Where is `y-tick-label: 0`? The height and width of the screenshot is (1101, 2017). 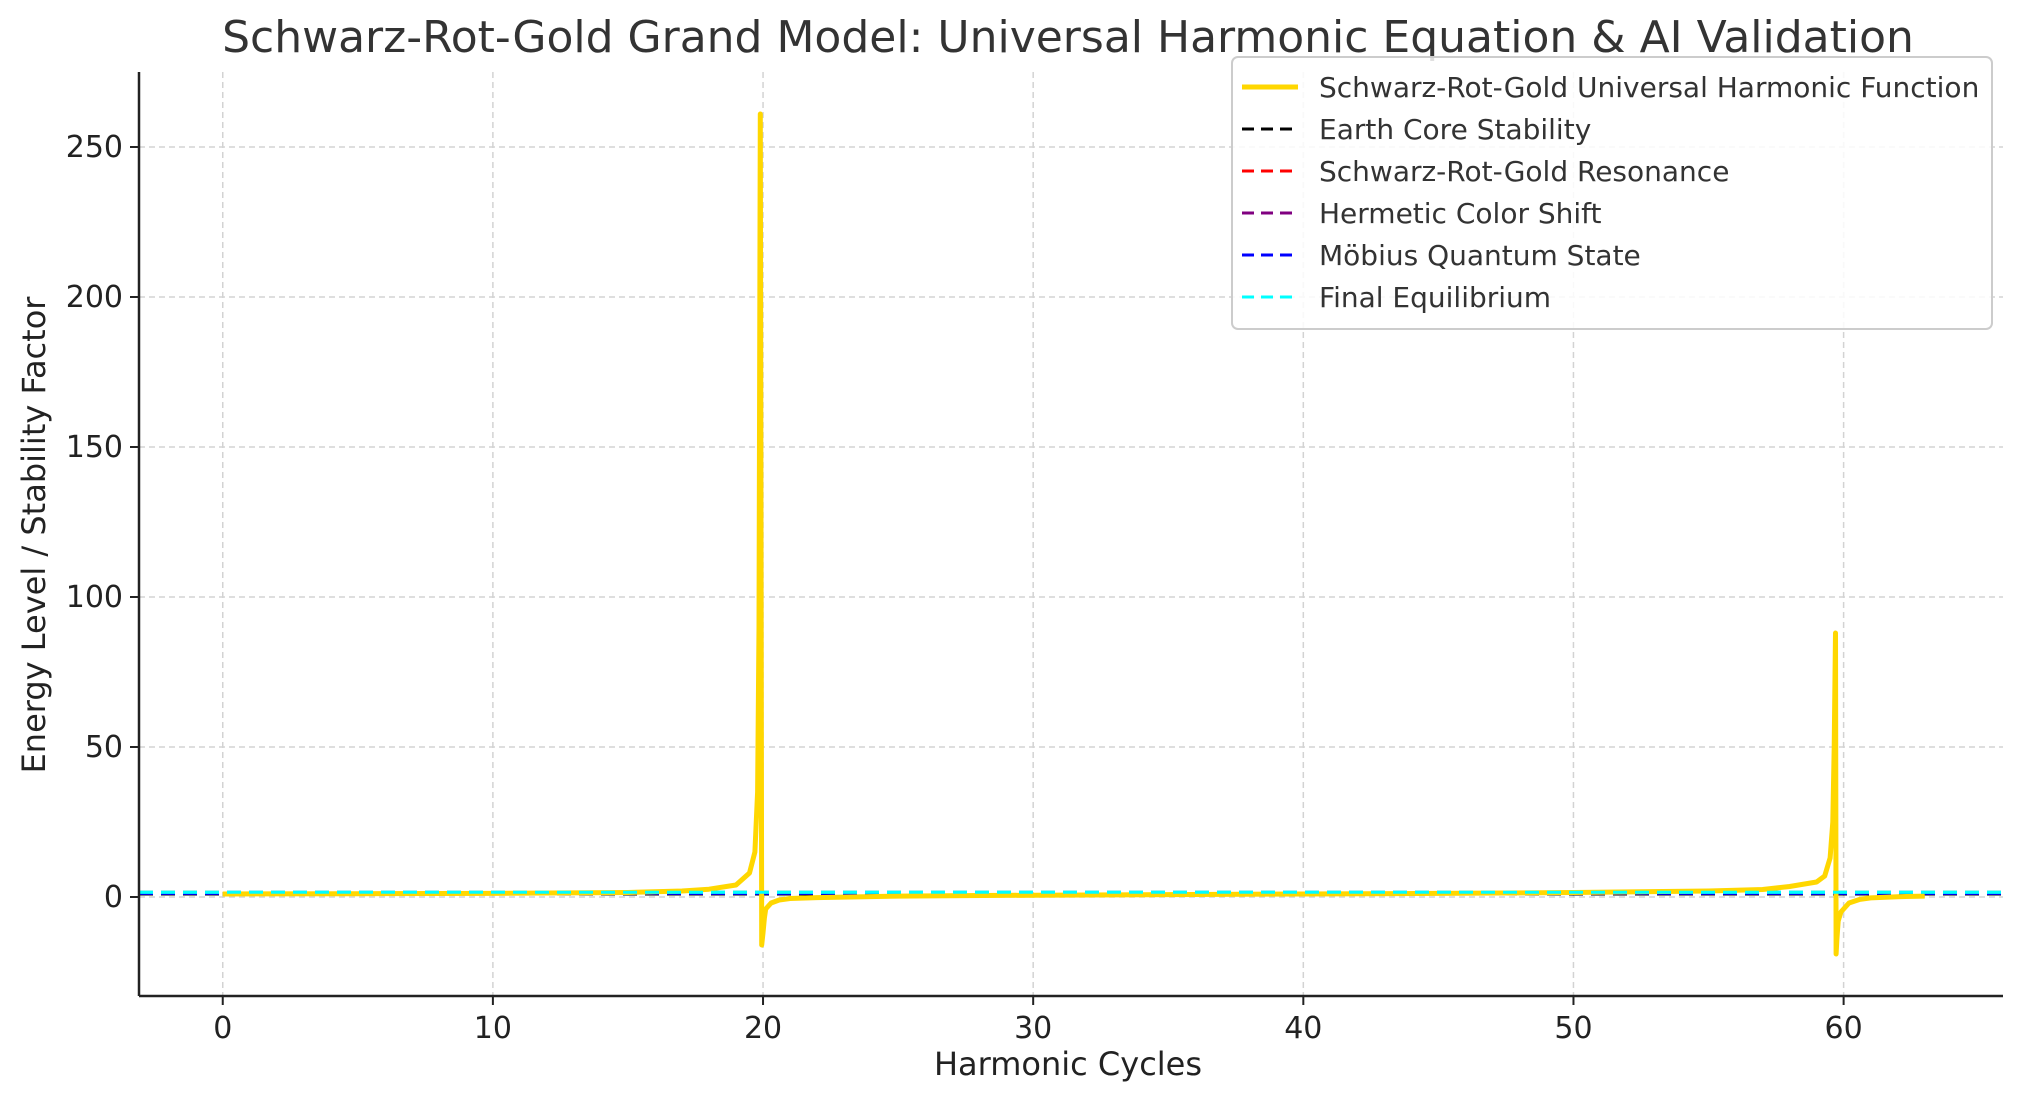
y-tick-label: 0 is located at coordinates (113, 897).